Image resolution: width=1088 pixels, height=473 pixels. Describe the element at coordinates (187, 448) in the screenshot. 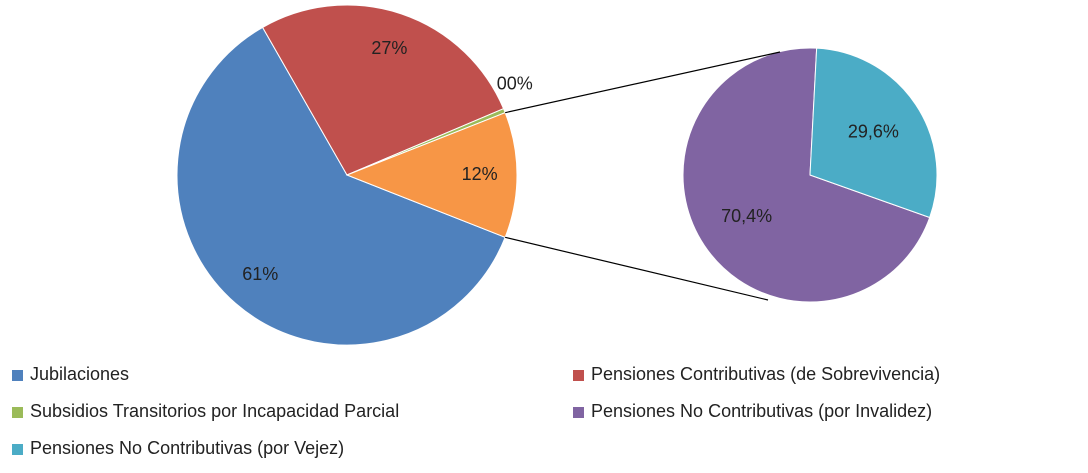

I see `legend-label: Pensiones No Contributivas (por Vejez)` at that location.